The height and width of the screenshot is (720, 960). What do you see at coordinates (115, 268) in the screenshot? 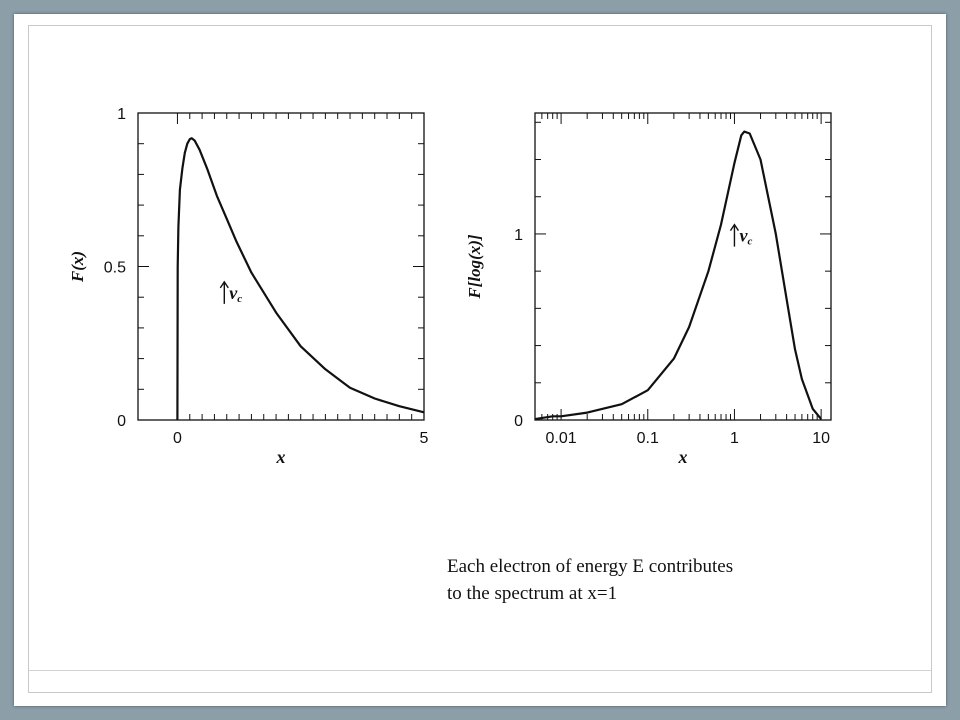
I see `y-tick-label: 0.5` at bounding box center [115, 268].